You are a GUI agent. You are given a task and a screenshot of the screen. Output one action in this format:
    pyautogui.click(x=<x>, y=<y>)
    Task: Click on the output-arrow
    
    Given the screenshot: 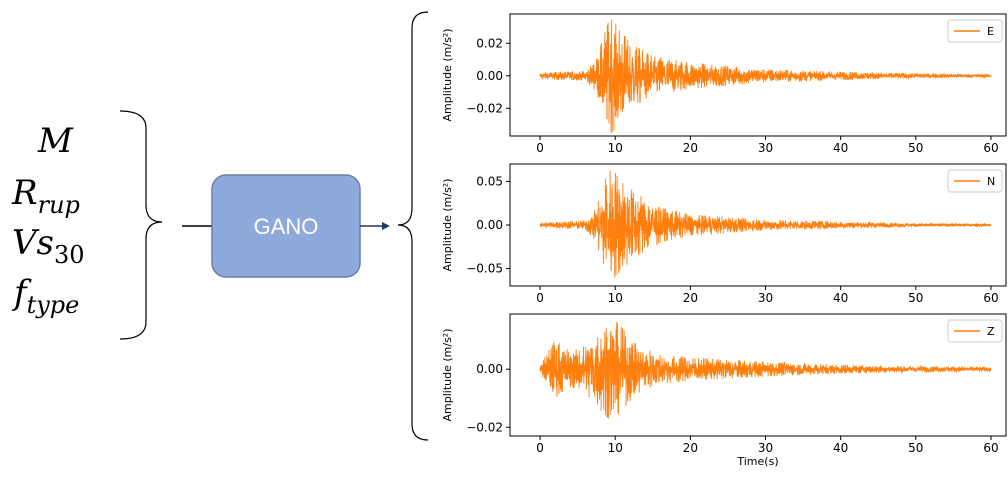 What is the action you would take?
    pyautogui.click(x=375, y=226)
    